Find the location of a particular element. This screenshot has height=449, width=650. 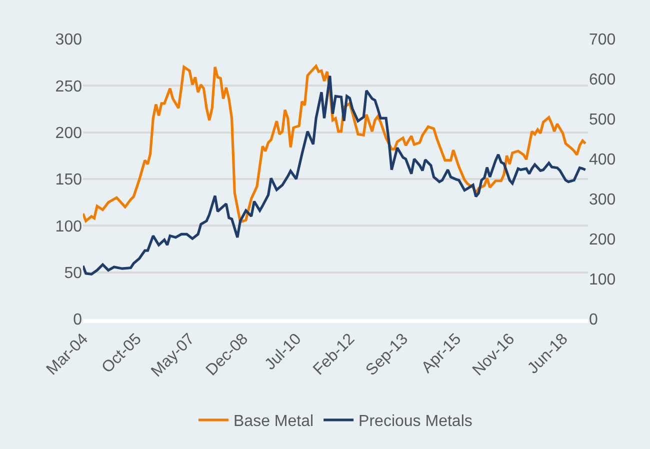

y-tick-label: 300 is located at coordinates (68, 40).